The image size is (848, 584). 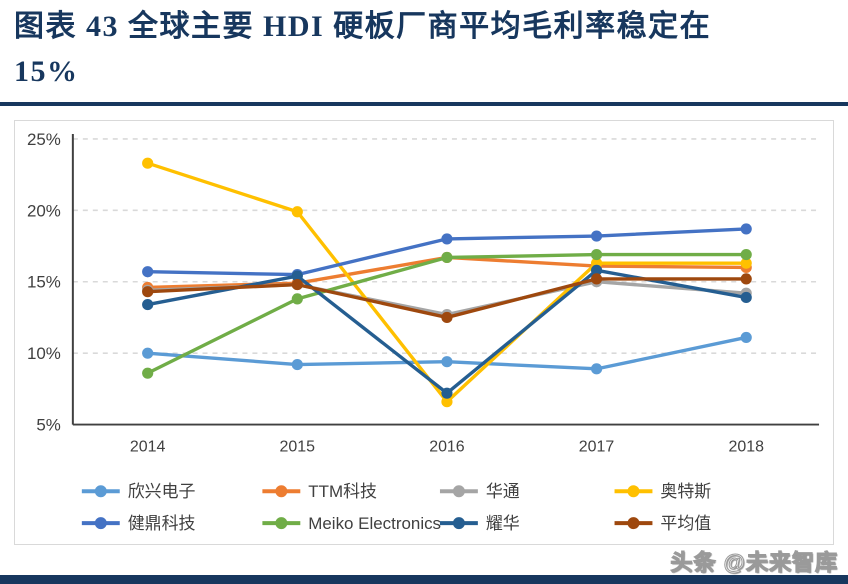 What do you see at coordinates (746, 446) in the screenshot?
I see `x-tick-label: 2018` at bounding box center [746, 446].